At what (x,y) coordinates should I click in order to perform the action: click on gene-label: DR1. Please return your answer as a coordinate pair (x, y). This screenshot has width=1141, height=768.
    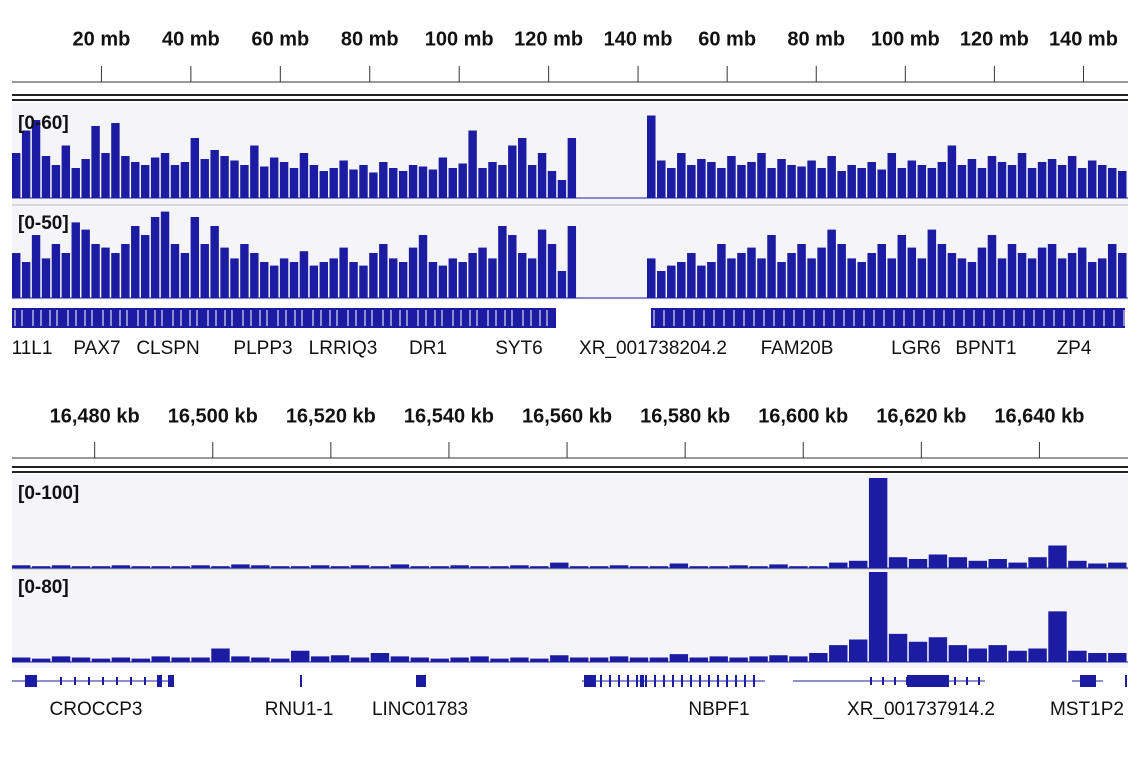
    Looking at the image, I should click on (428, 348).